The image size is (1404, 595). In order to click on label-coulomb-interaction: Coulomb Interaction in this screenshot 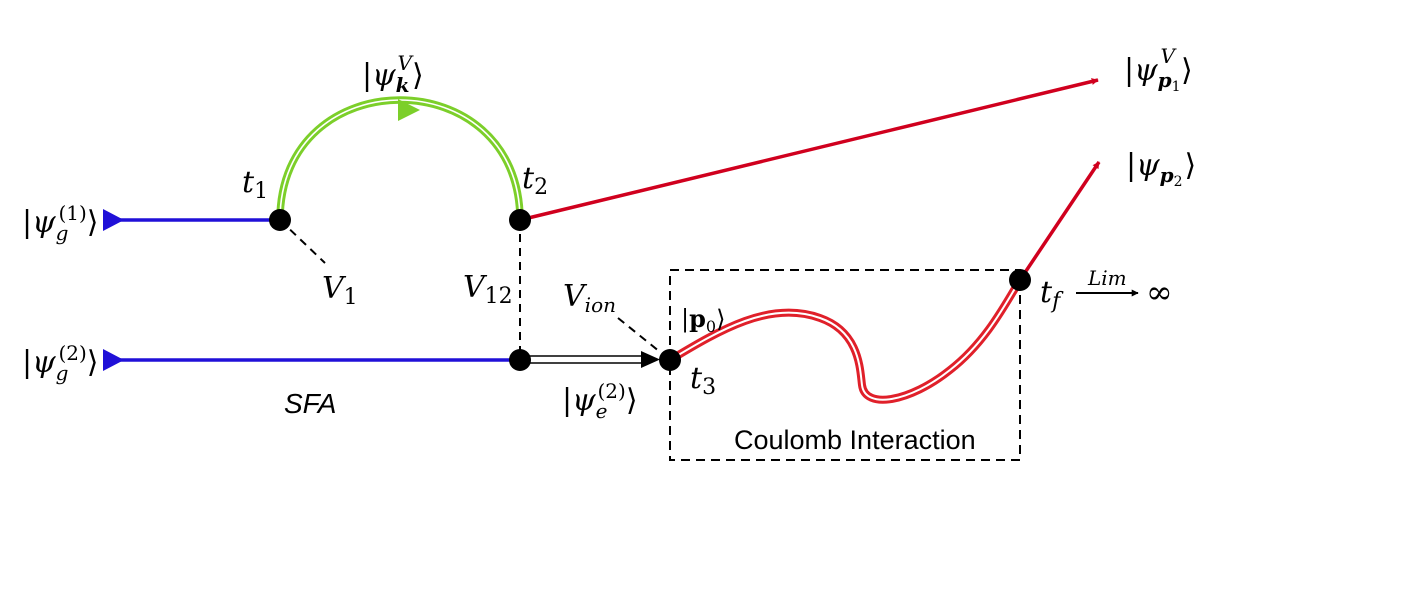, I will do `click(855, 440)`.